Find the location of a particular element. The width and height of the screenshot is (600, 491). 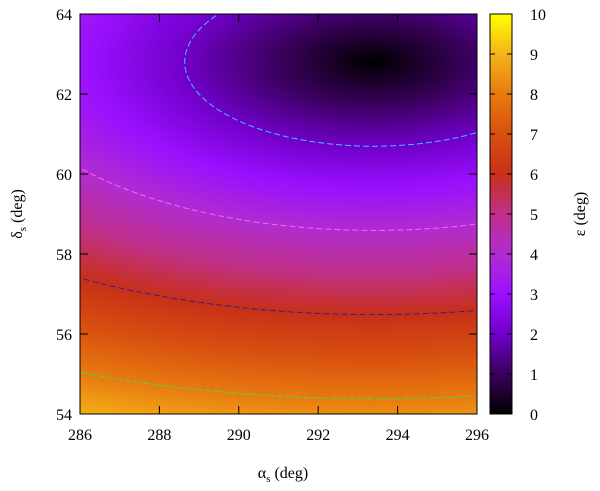

colorbar-ticks: 0 1 2 3 4 5 6 7 8 9 10 is located at coordinates (518, 215).